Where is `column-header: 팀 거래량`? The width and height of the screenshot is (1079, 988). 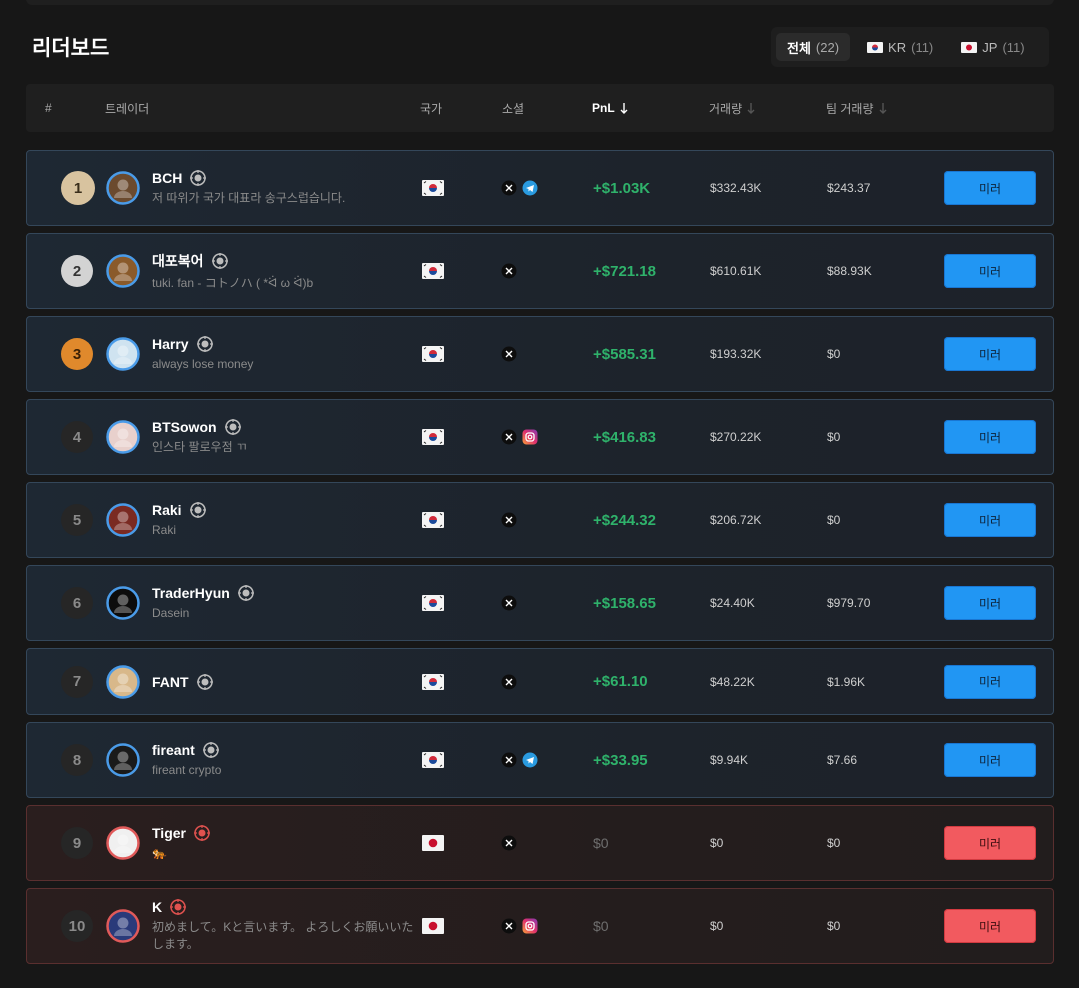 column-header: 팀 거래량 is located at coordinates (856, 108).